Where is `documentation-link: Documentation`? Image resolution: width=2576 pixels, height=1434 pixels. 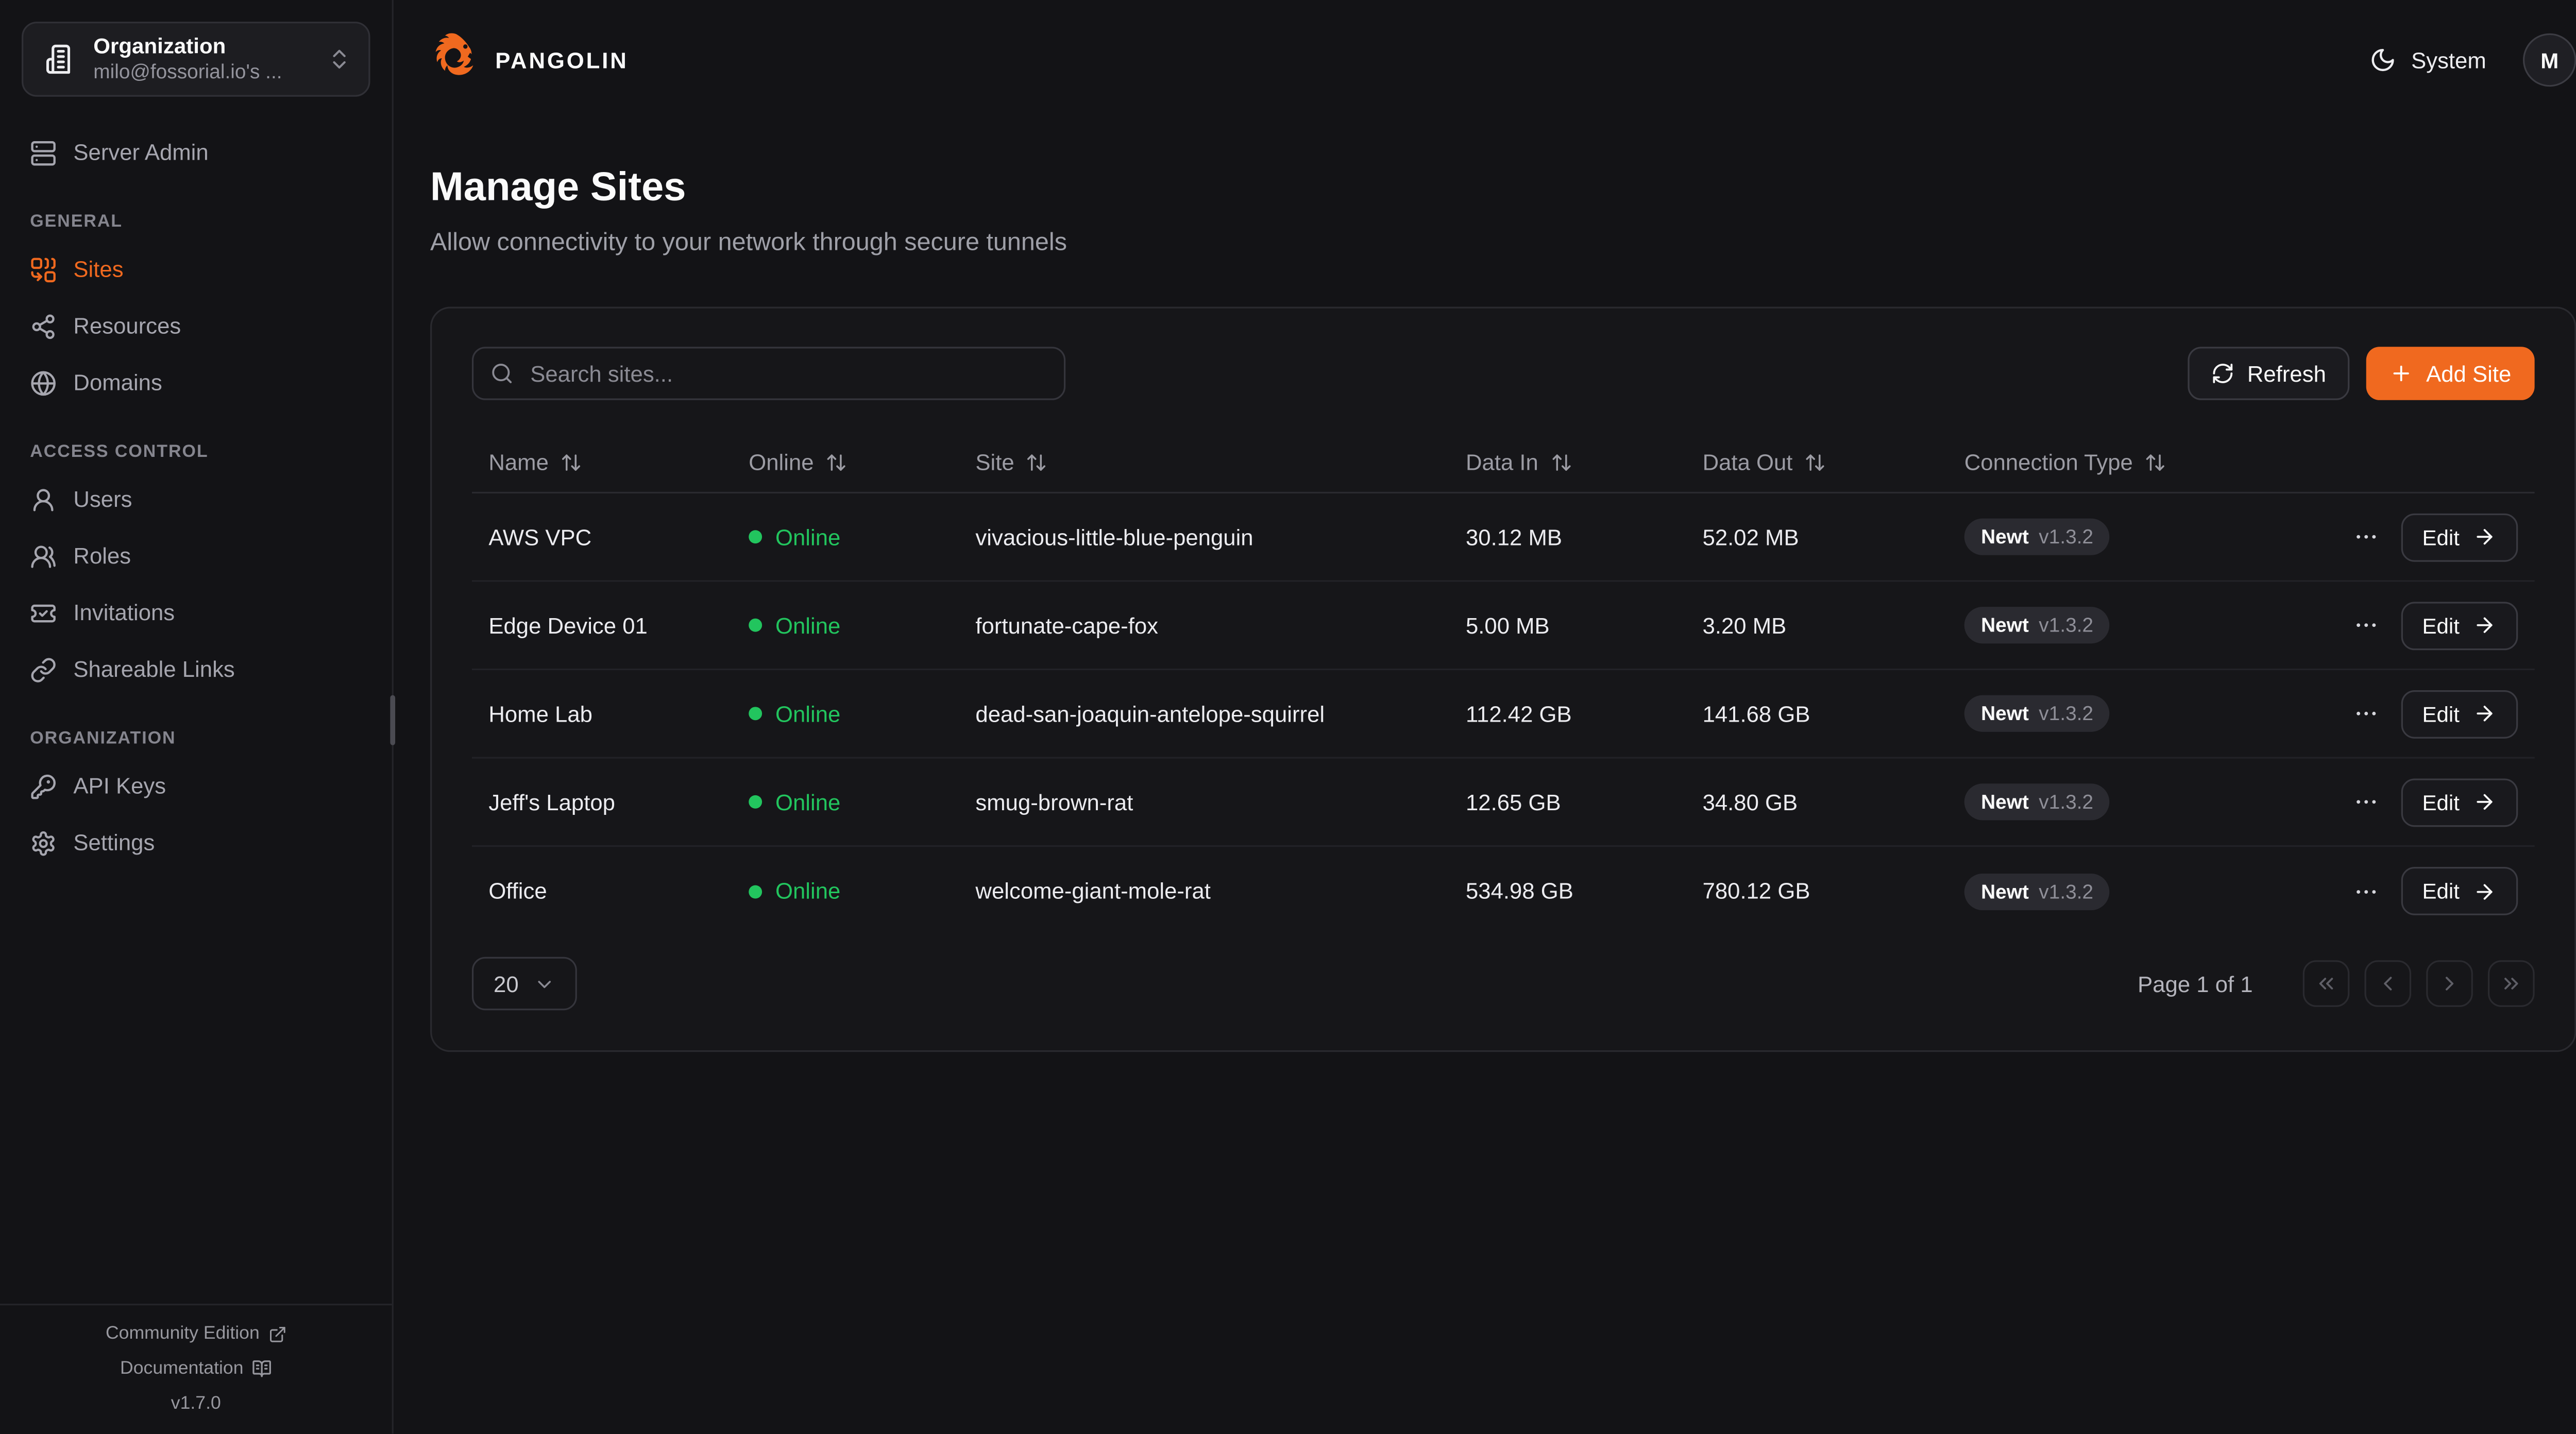
documentation-link: Documentation is located at coordinates (196, 1369).